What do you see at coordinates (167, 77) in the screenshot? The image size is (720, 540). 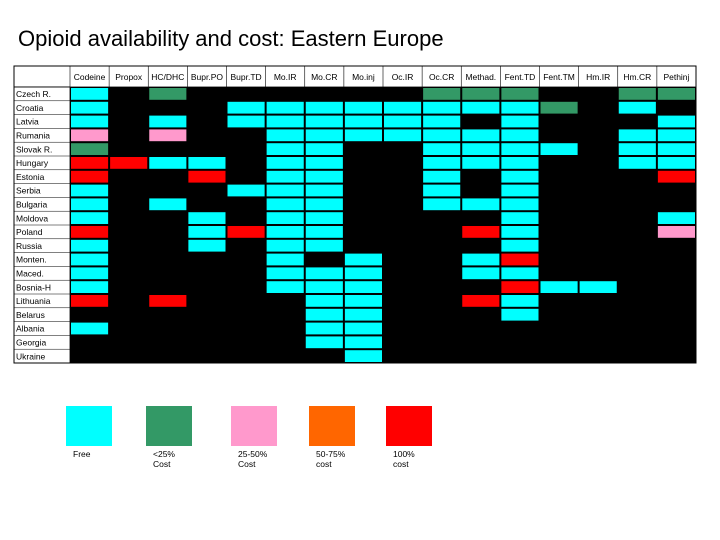 I see `column-header: HC/DHC` at bounding box center [167, 77].